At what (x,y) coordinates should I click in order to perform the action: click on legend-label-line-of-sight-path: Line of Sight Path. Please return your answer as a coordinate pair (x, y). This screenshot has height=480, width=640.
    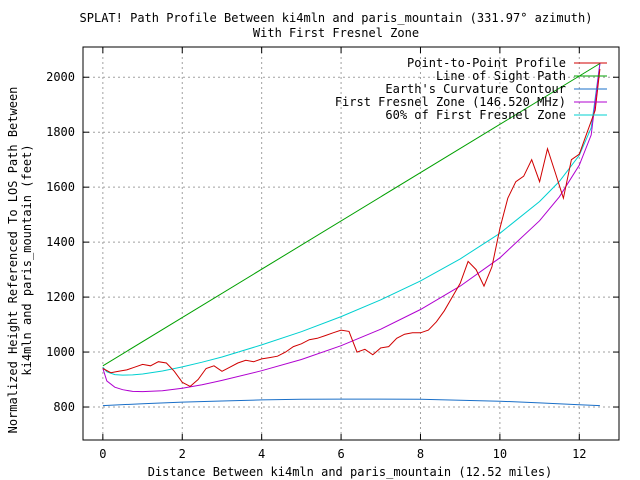
    Looking at the image, I should click on (501, 76).